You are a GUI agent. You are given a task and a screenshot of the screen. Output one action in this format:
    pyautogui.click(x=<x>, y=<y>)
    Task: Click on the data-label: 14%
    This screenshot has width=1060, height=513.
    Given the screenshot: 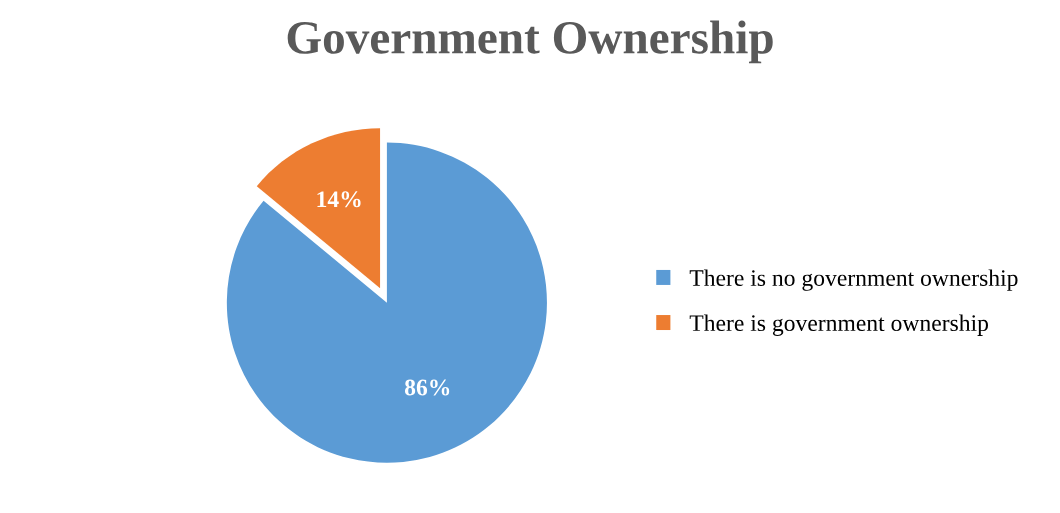 What is the action you would take?
    pyautogui.click(x=339, y=199)
    